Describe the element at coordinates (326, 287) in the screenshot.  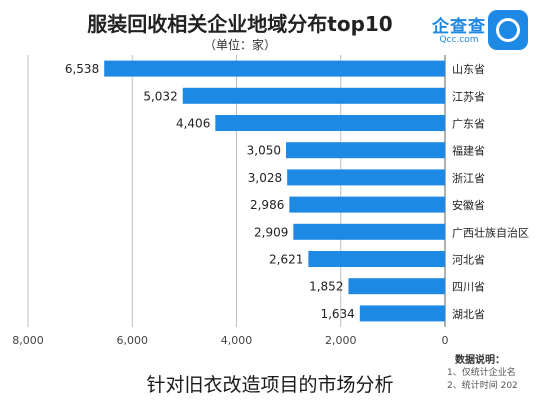
I see `data-label: 1,852` at that location.